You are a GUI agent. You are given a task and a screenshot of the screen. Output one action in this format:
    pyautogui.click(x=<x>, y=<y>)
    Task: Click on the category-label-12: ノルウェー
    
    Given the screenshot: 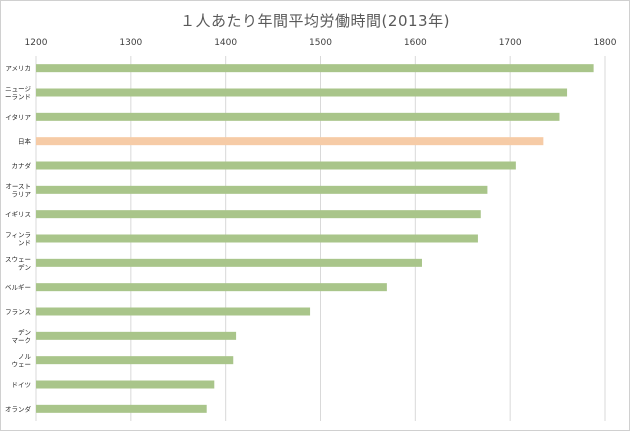 What is the action you would take?
    pyautogui.click(x=22, y=361)
    